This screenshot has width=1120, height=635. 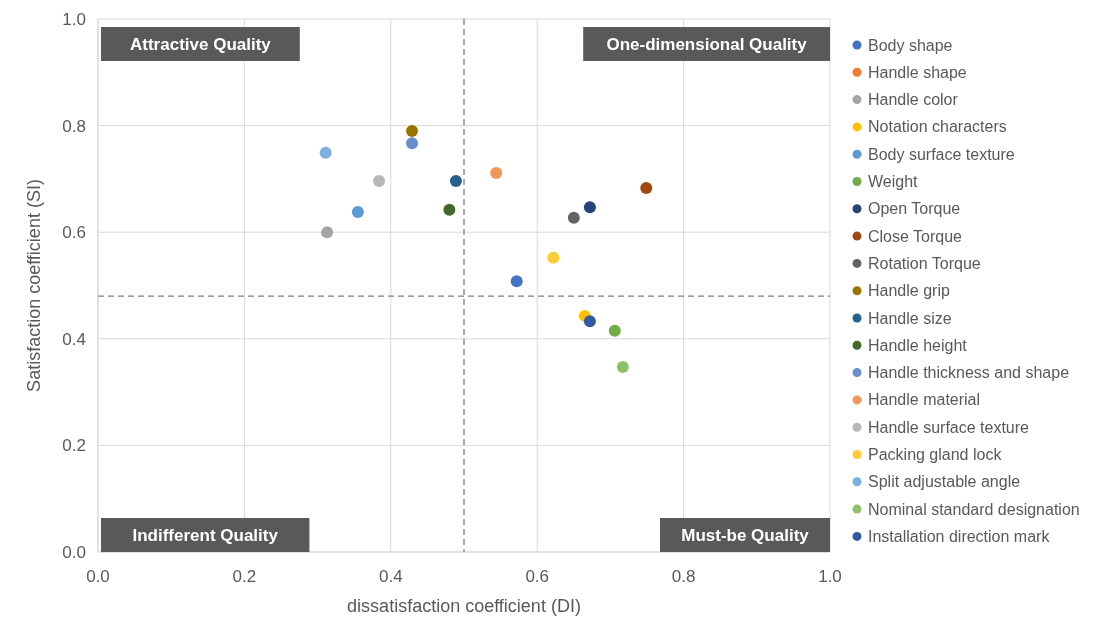 What do you see at coordinates (34, 285) in the screenshot?
I see `y-axis-title: Satisfaction coefficient (SI)` at bounding box center [34, 285].